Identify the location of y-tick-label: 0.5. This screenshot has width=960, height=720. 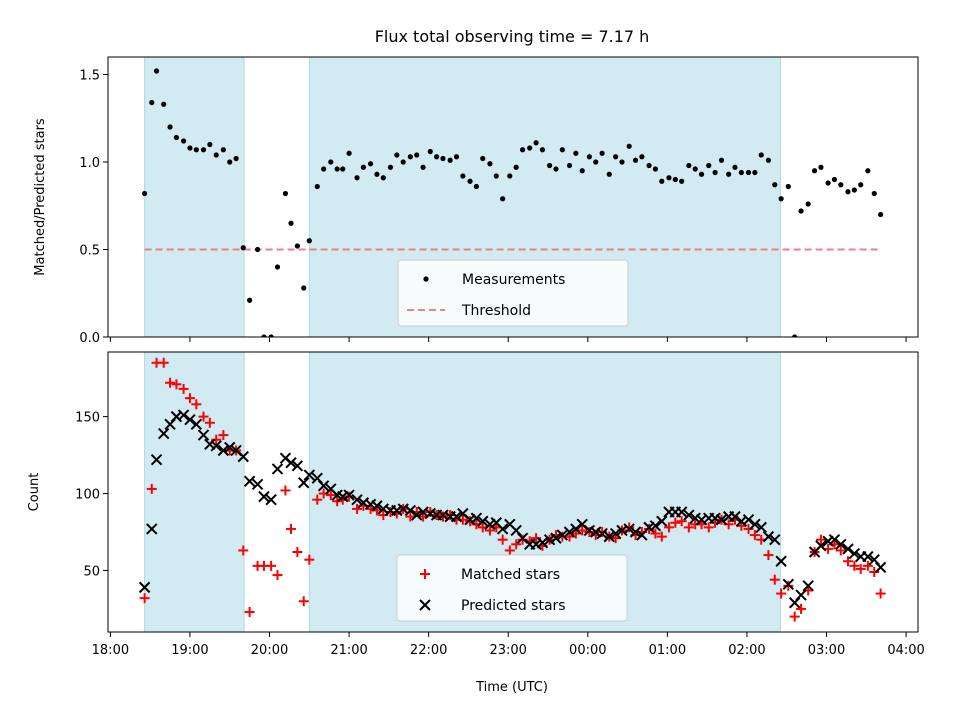
(89, 251).